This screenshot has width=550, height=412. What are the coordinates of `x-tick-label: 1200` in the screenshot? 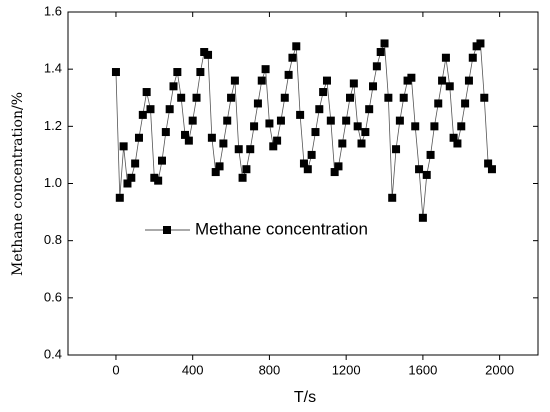 It's located at (346, 369).